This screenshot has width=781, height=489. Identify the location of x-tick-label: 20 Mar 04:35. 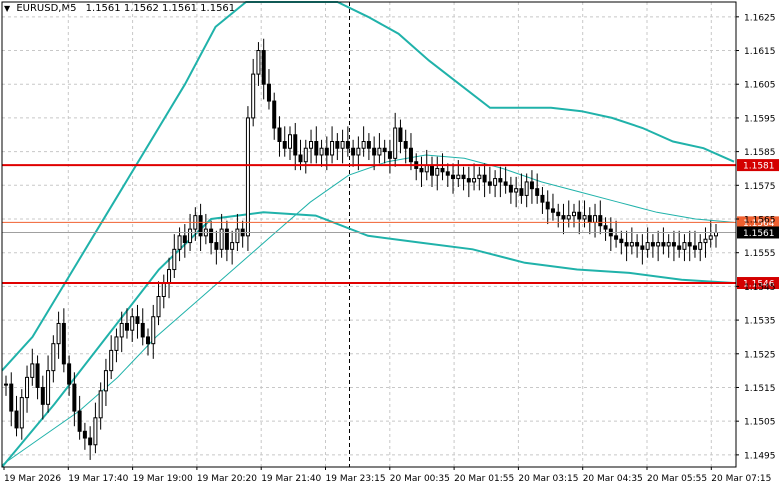
(613, 479).